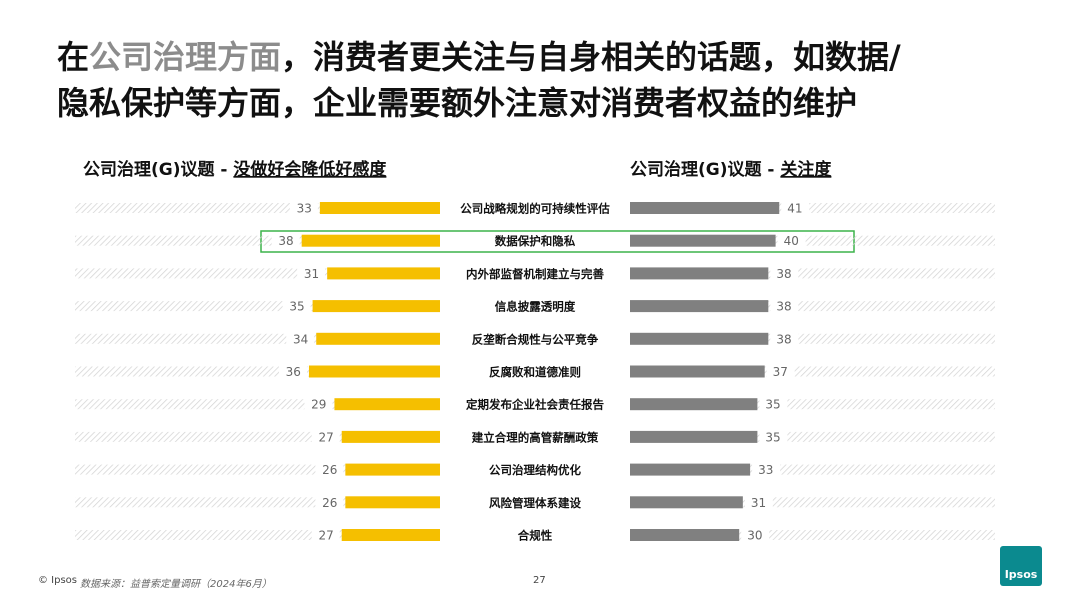  I want to click on category-label: 风险管理体系建设, so click(535, 503).